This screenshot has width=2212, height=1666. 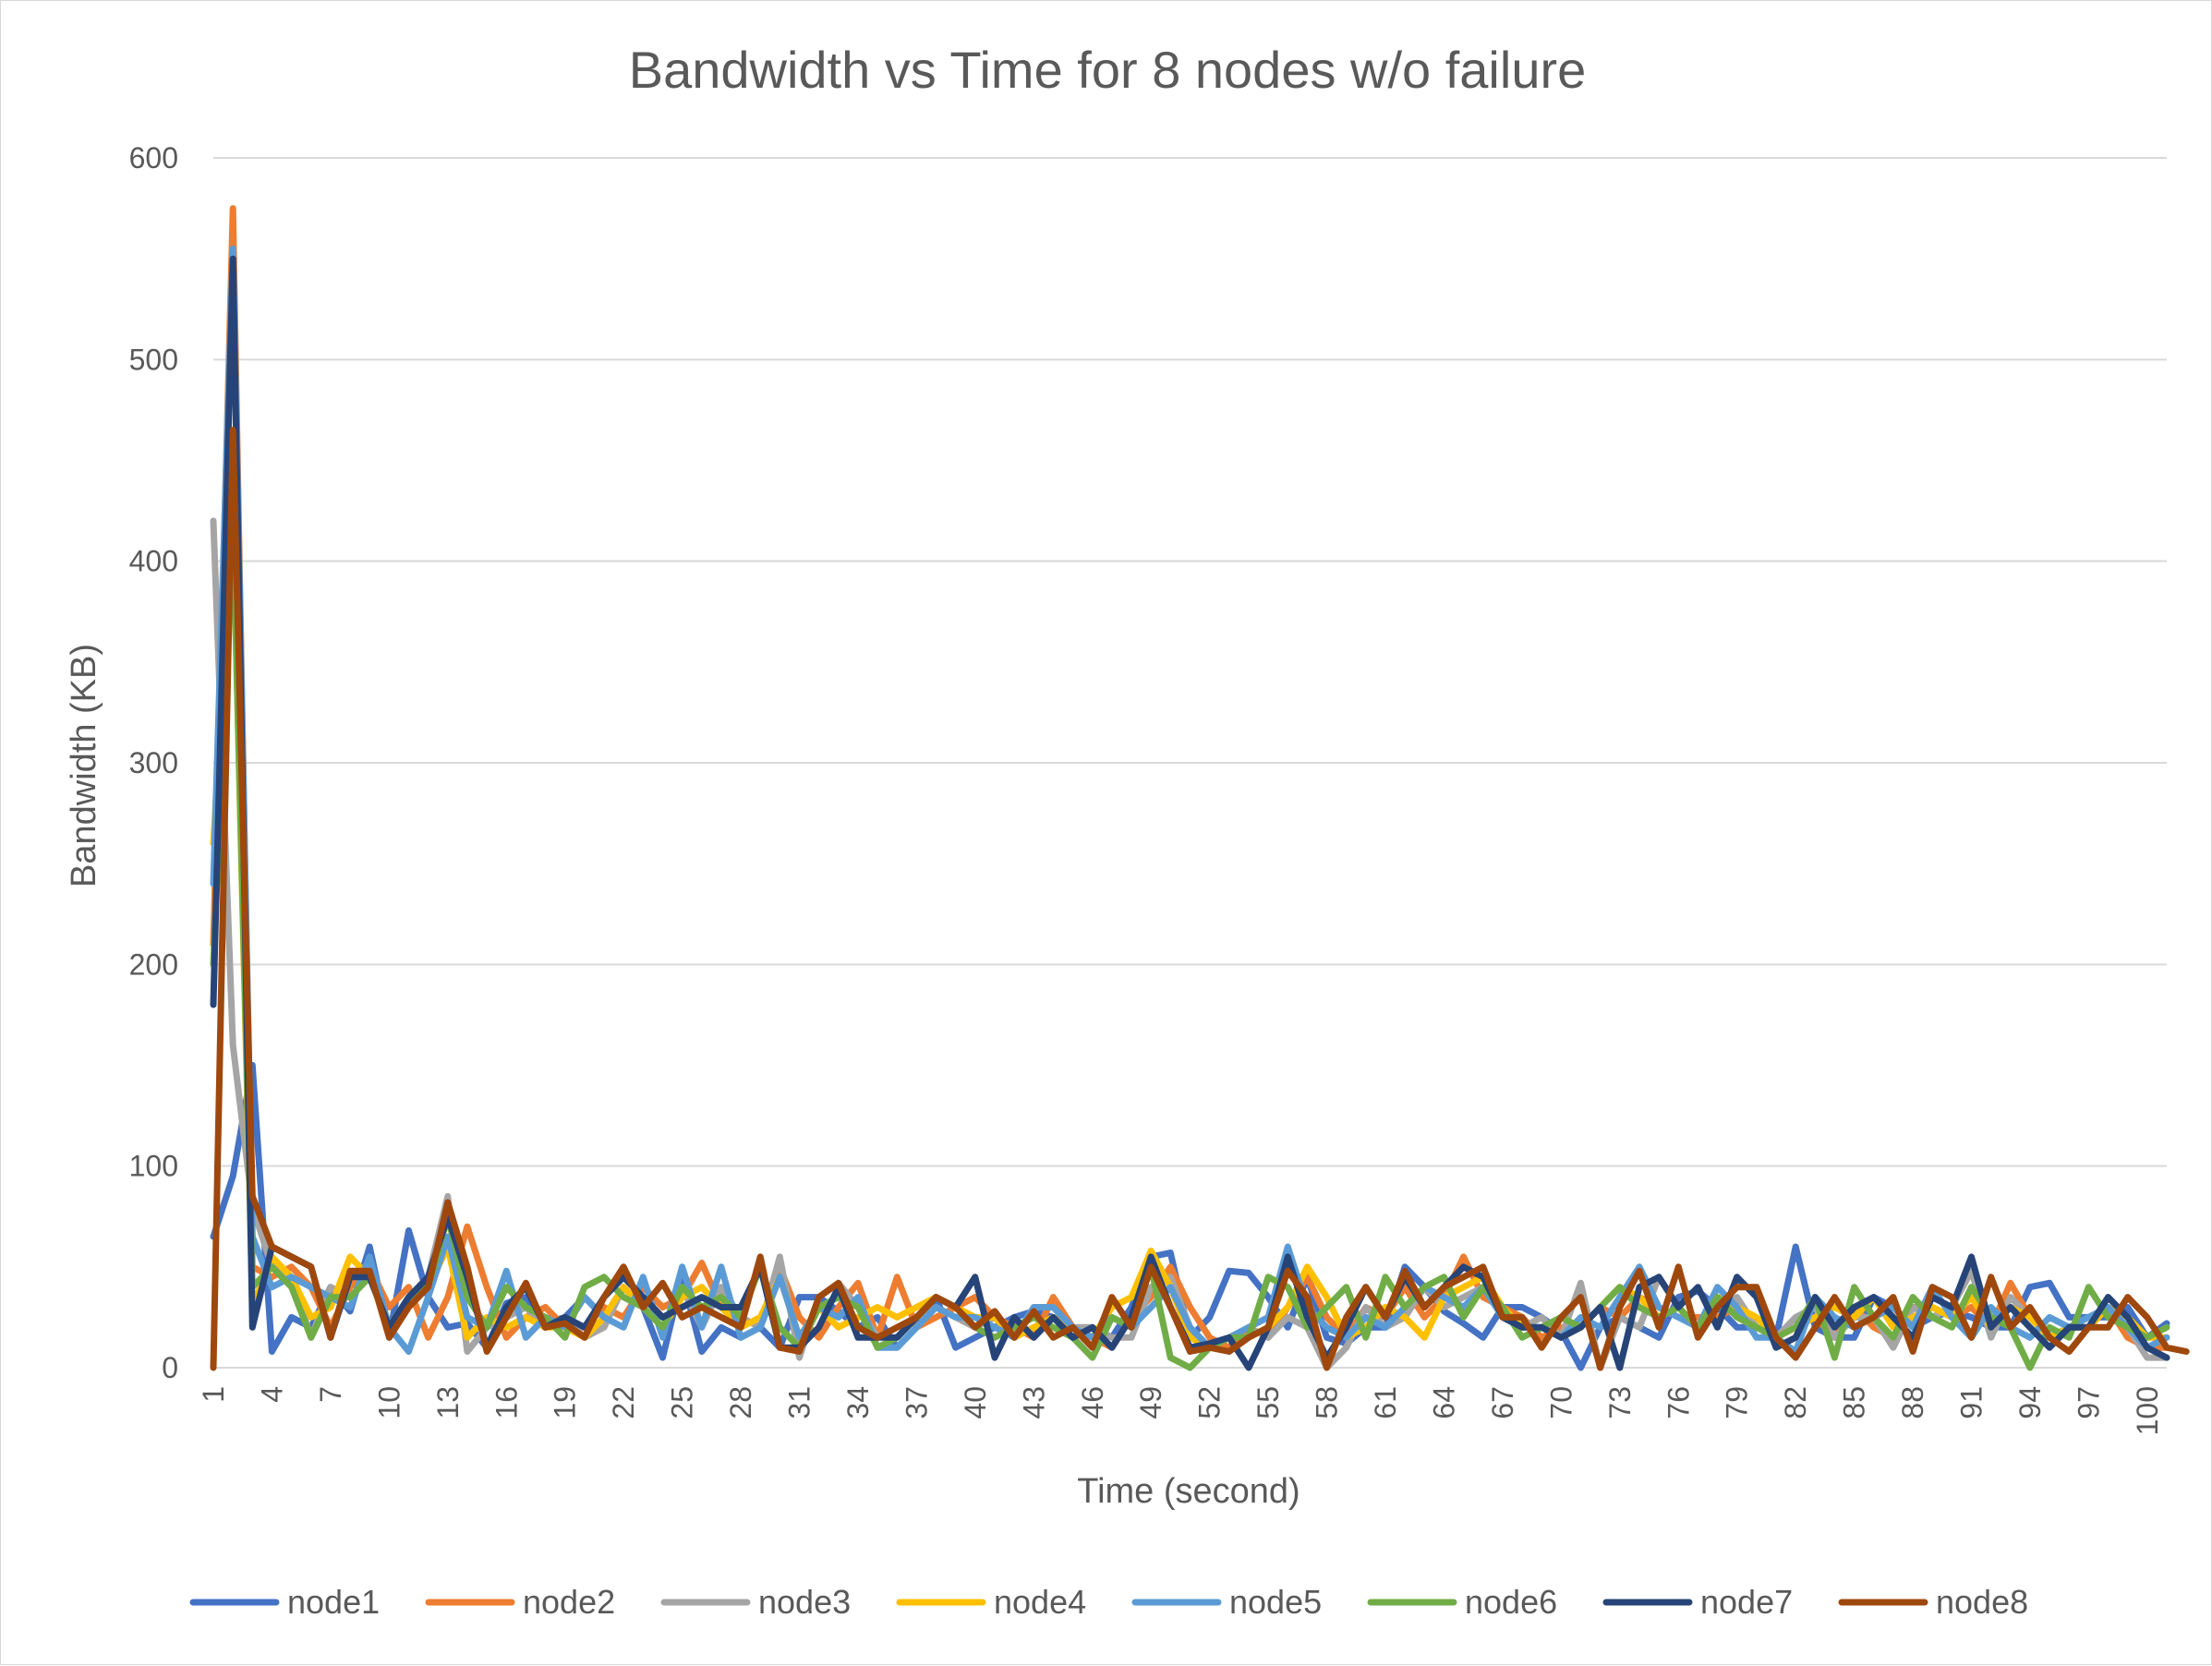 What do you see at coordinates (1108, 1602) in the screenshot?
I see `legend: node1 node2 node3 node4 node5 node6 node7 node8` at bounding box center [1108, 1602].